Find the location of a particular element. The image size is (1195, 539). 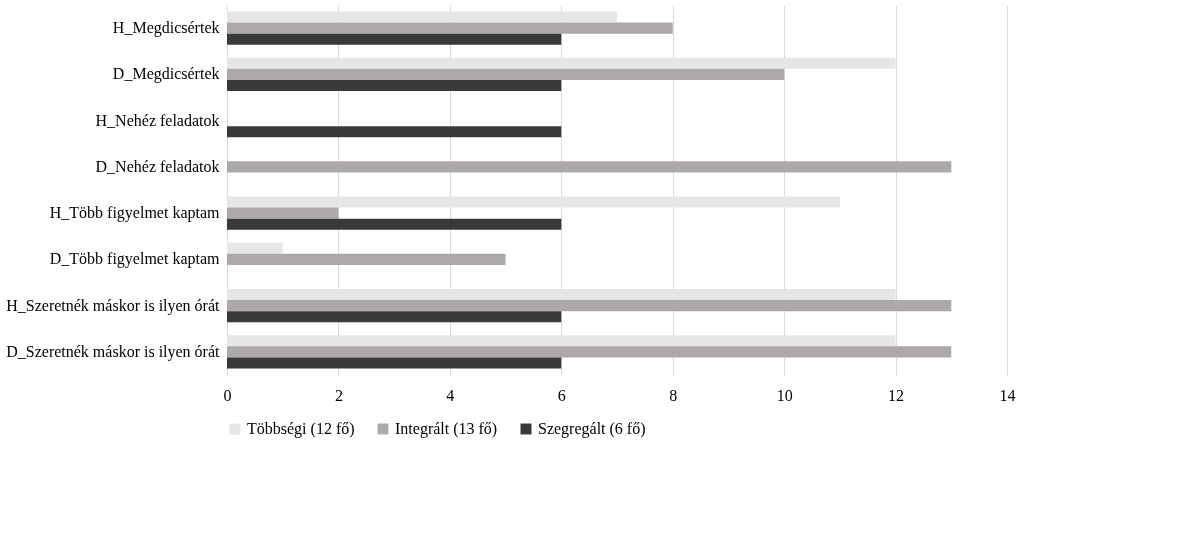

y-tick-label: H_Nehéz feladatok is located at coordinates (157, 120).